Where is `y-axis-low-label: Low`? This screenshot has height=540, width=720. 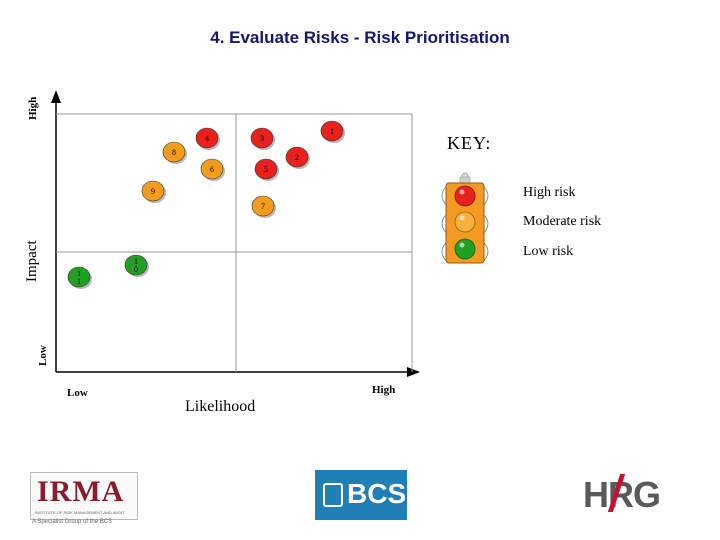
y-axis-low-label: Low is located at coordinates (43, 355).